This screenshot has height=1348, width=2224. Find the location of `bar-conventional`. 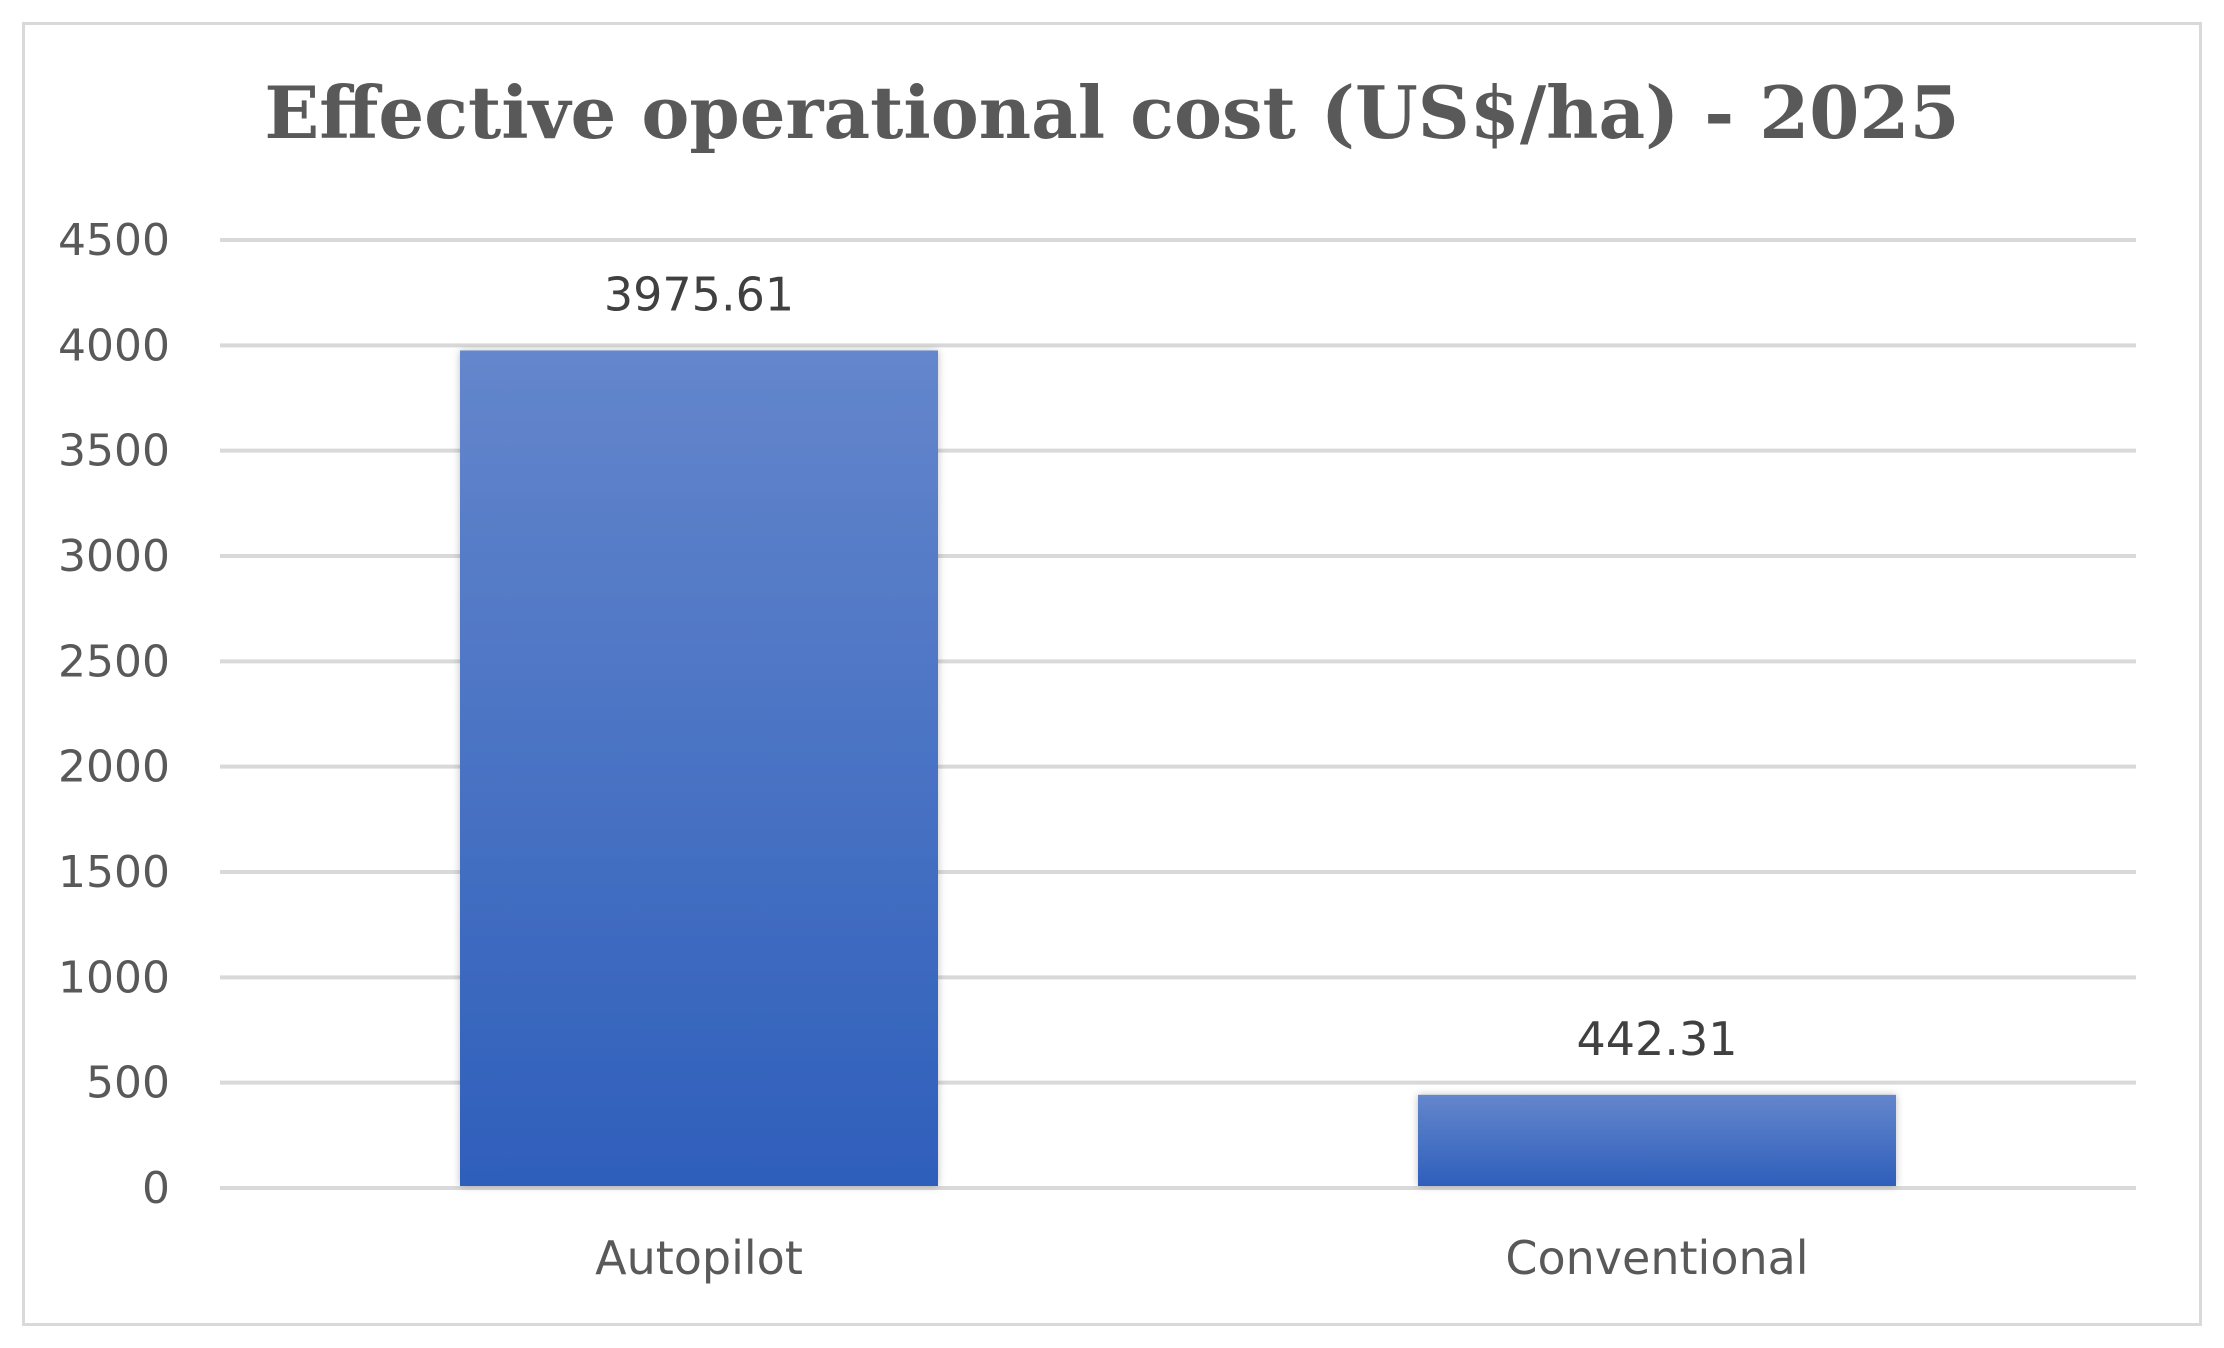

bar-conventional is located at coordinates (1657, 1140).